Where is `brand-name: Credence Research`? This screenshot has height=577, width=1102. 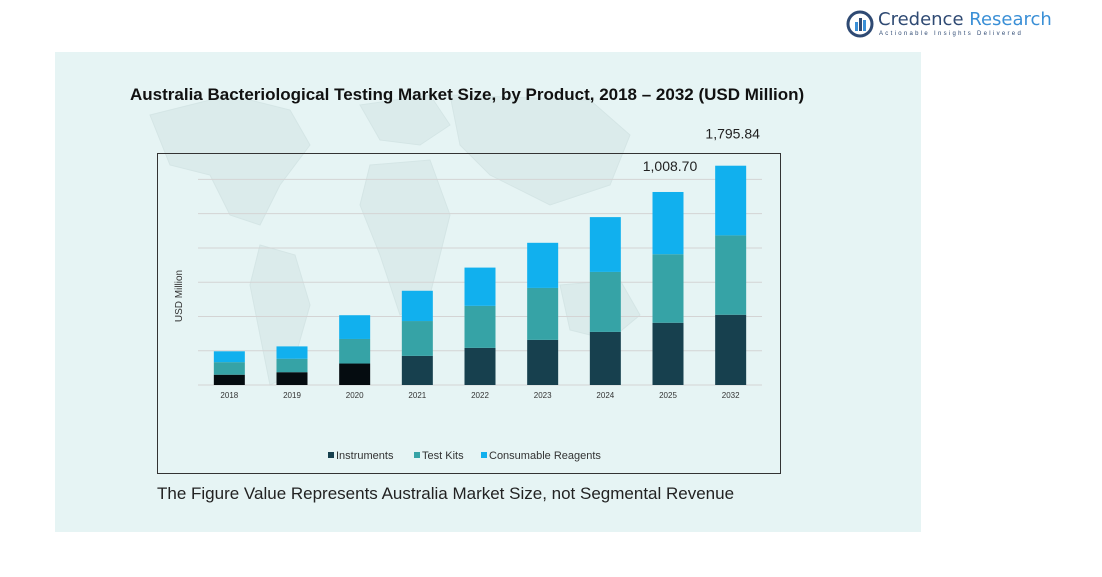 brand-name: Credence Research is located at coordinates (965, 19).